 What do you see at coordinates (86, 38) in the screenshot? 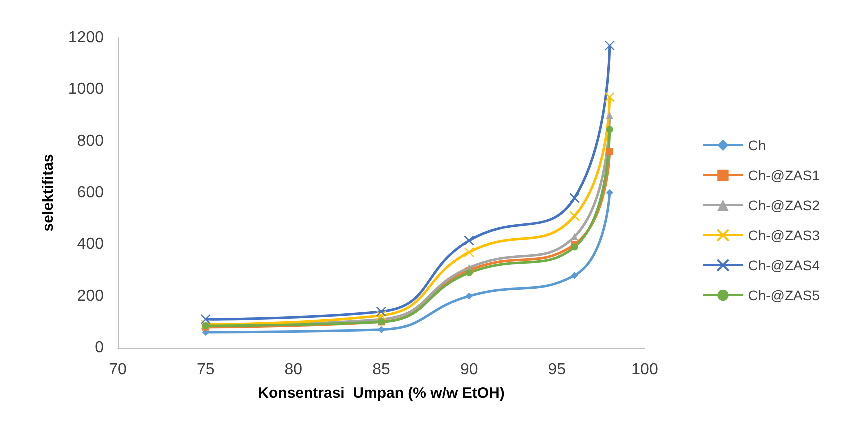
I see `y-tick-label: 1200` at bounding box center [86, 38].